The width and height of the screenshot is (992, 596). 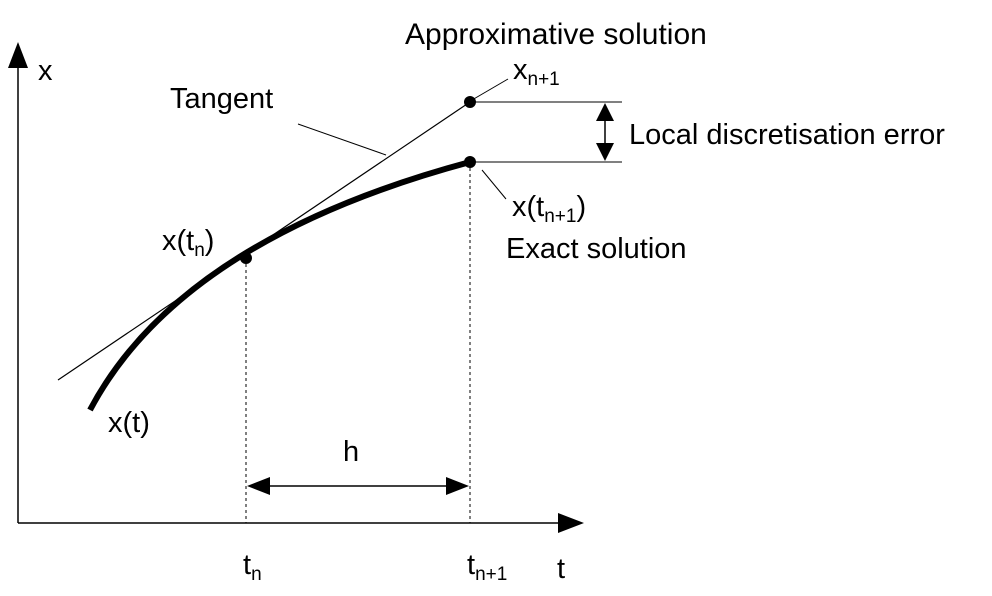 What do you see at coordinates (256, 574) in the screenshot?
I see `tn-subscript: n` at bounding box center [256, 574].